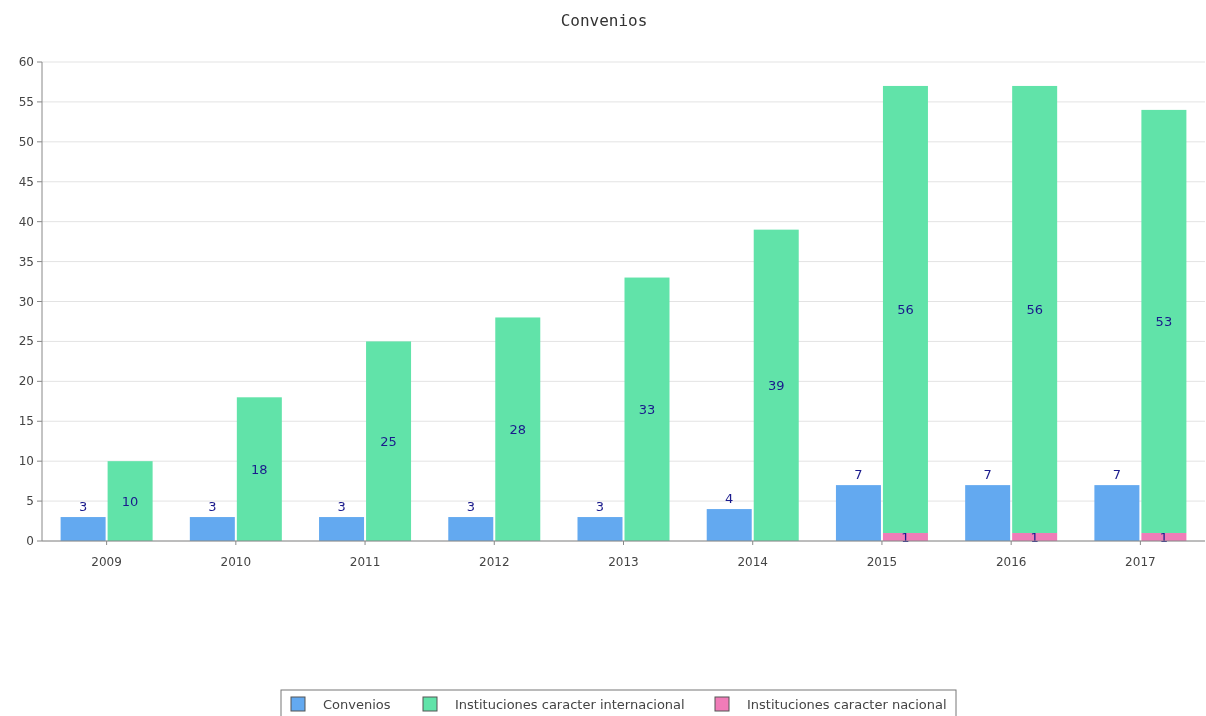 This screenshot has height=716, width=1206. I want to click on data-label: 18, so click(259, 470).